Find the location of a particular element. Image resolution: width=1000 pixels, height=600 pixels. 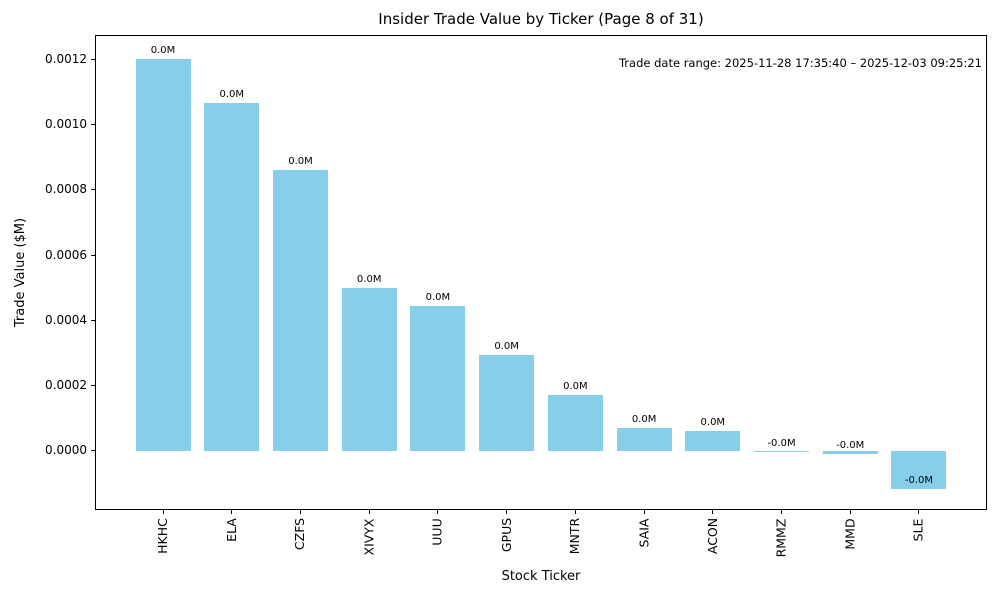

x-tick-label-ELA: ELA is located at coordinates (231, 530).